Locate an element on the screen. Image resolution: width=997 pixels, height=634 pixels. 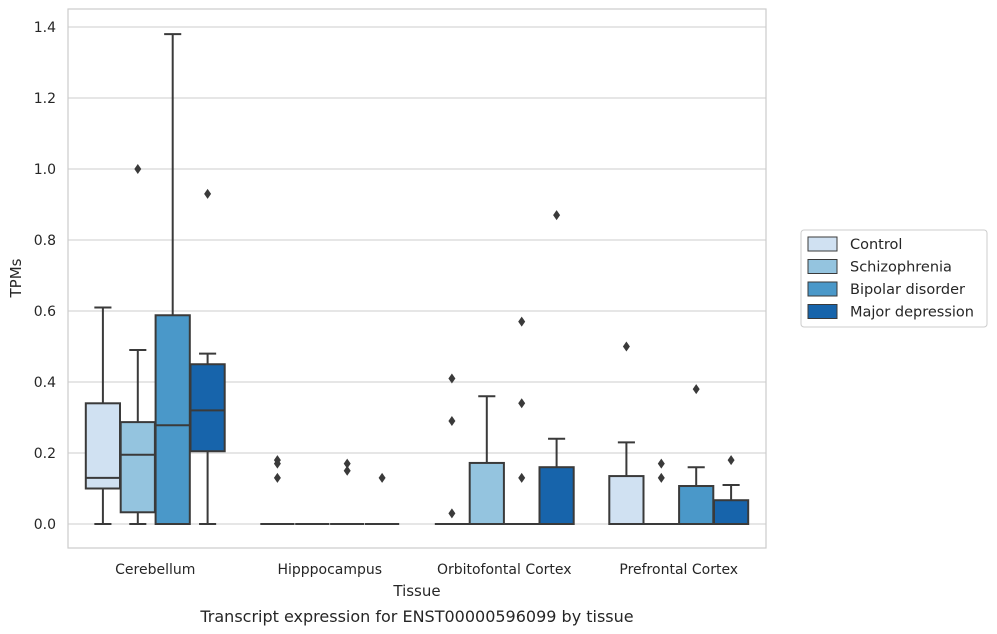
legend-item: Major depression is located at coordinates (890, 312).